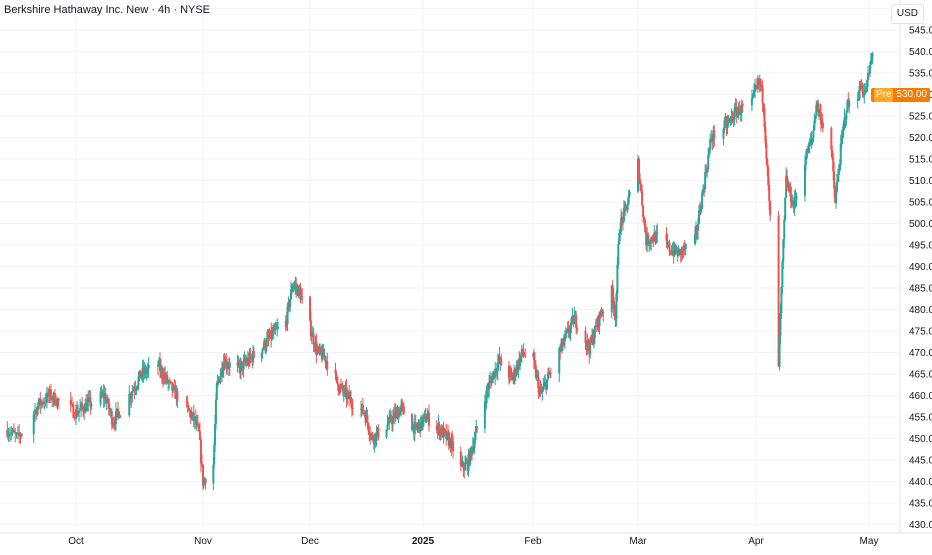  Describe the element at coordinates (473, 541) in the screenshot. I see `time-axis: Oct Nov Dec 2025 Feb Mar Apr May` at that location.